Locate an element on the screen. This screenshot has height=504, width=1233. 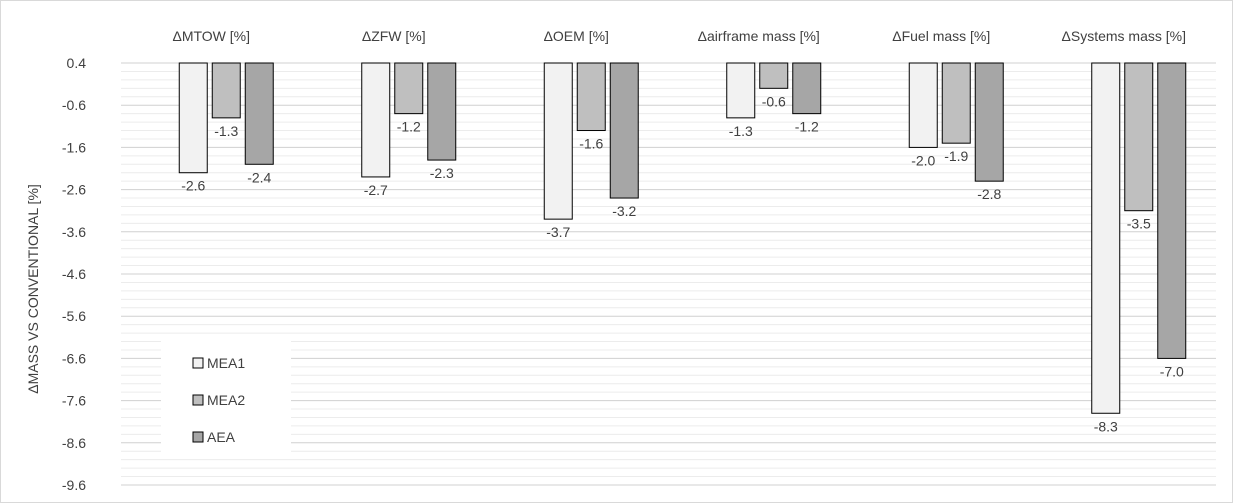
y-axis-title: ΔMASS VS CONVENTIONAL [%] is located at coordinates (33, 289).